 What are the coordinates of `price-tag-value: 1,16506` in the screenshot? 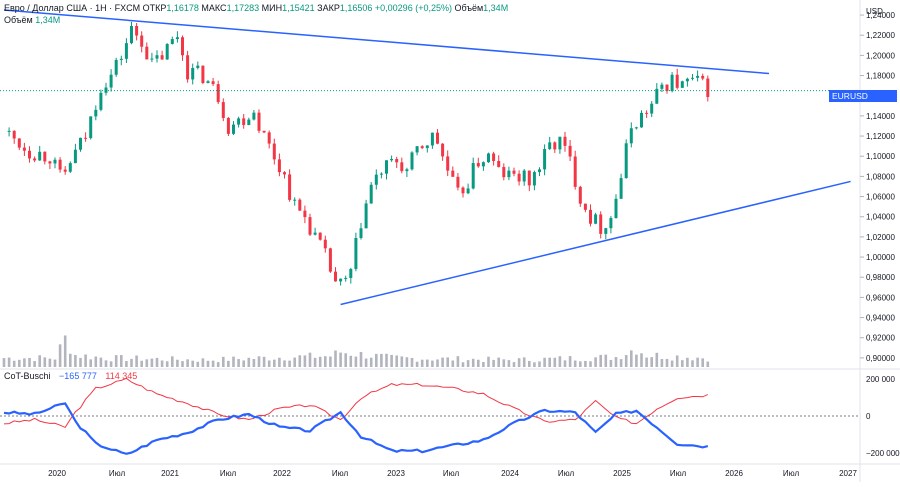 It's located at (878, 108).